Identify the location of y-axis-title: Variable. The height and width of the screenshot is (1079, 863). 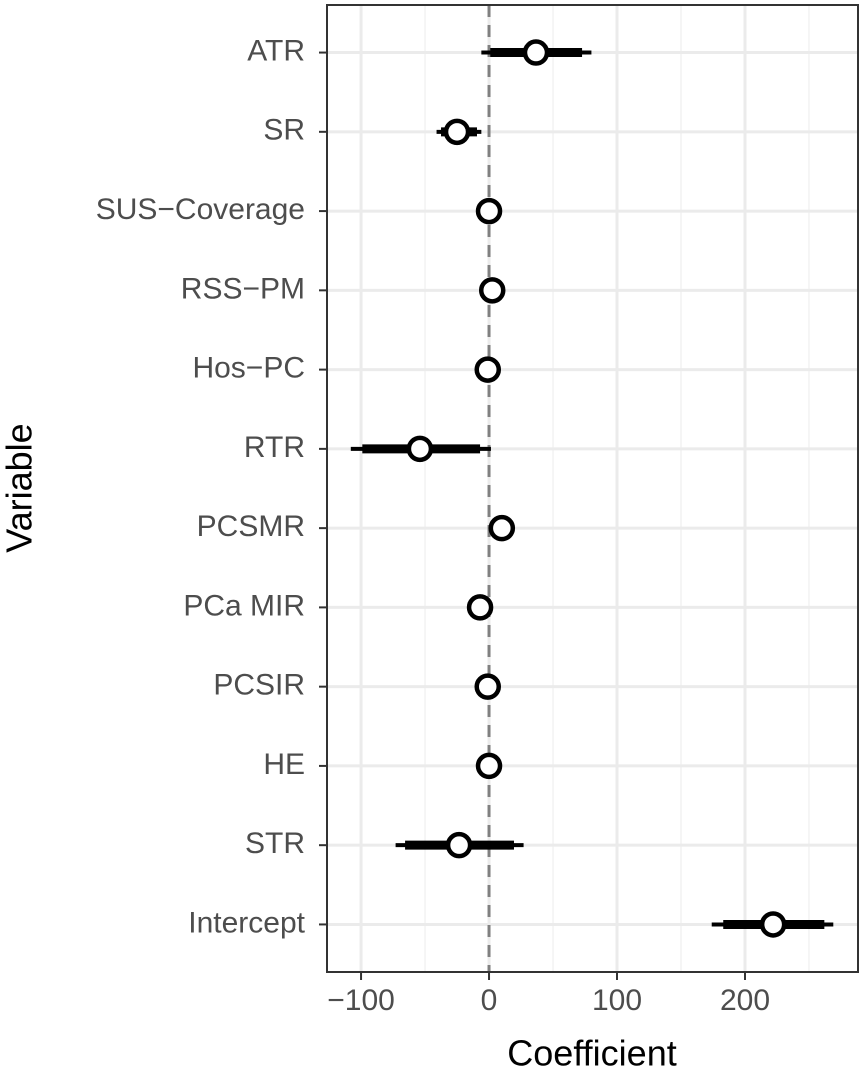
(20, 487).